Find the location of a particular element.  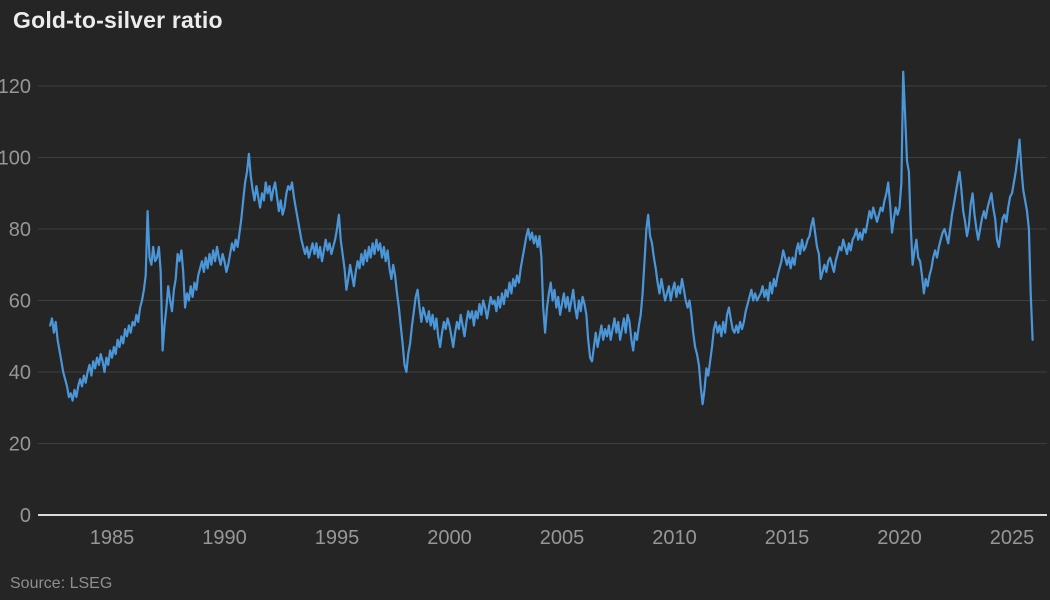

x-tick-label-2015: 2015 is located at coordinates (787, 538).